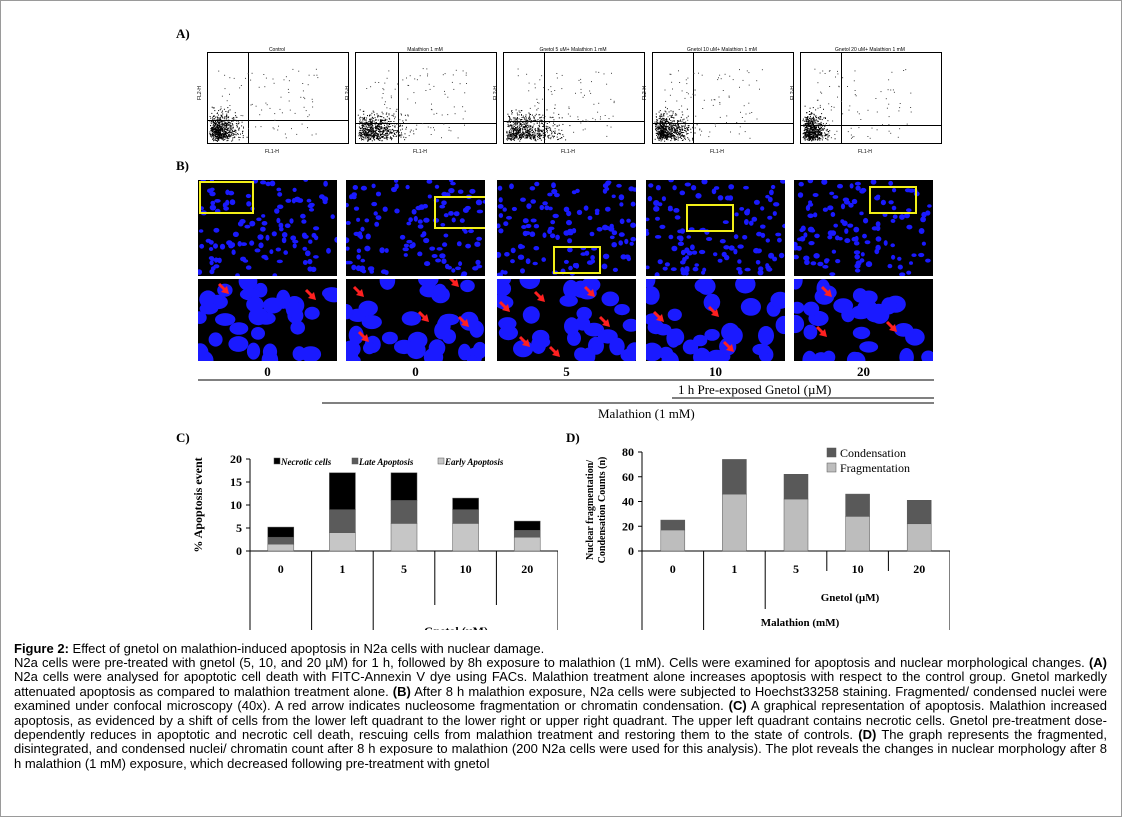 This screenshot has height=817, width=1122. What do you see at coordinates (386, 462) in the screenshot?
I see `legend-label: Late Apoptosis` at bounding box center [386, 462].